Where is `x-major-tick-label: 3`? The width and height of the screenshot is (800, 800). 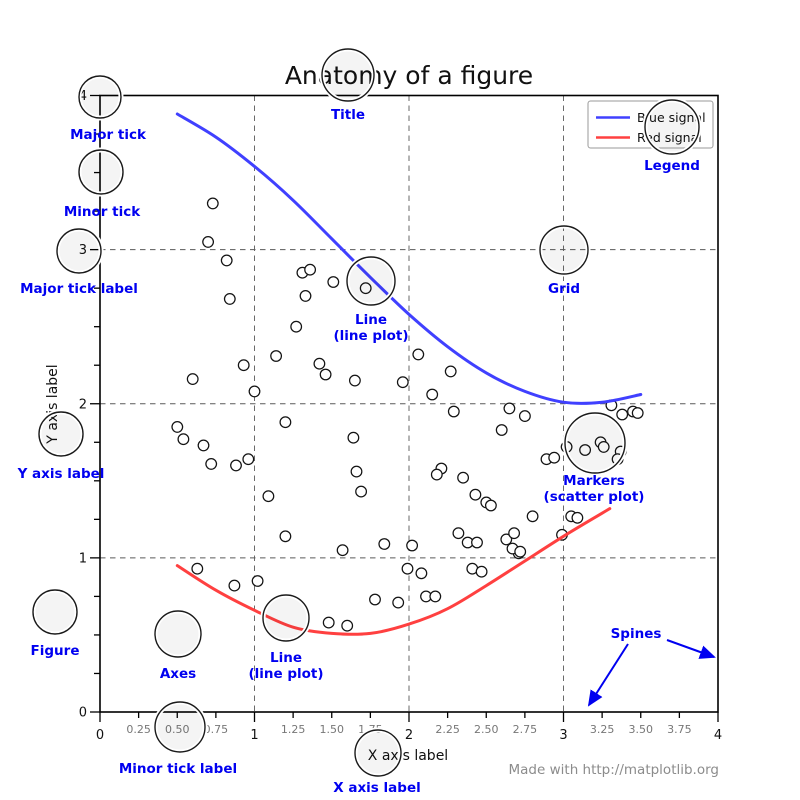 x-major-tick-label: 3 is located at coordinates (563, 735).